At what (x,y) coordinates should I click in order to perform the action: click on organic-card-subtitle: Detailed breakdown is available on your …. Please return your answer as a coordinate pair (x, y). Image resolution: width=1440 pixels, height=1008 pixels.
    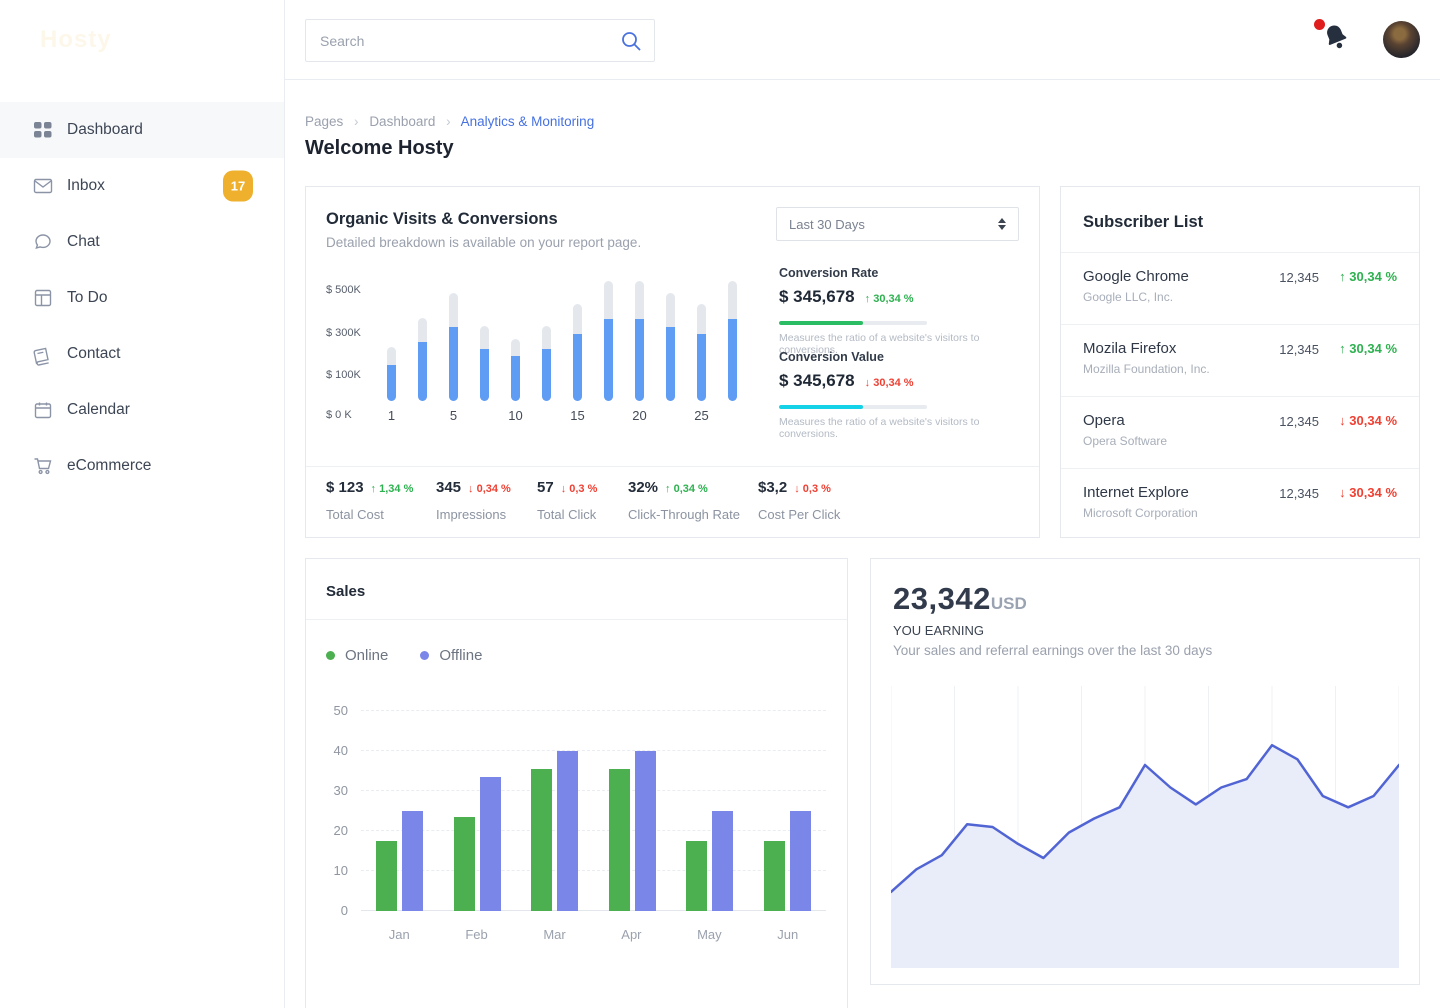
    Looking at the image, I should click on (484, 242).